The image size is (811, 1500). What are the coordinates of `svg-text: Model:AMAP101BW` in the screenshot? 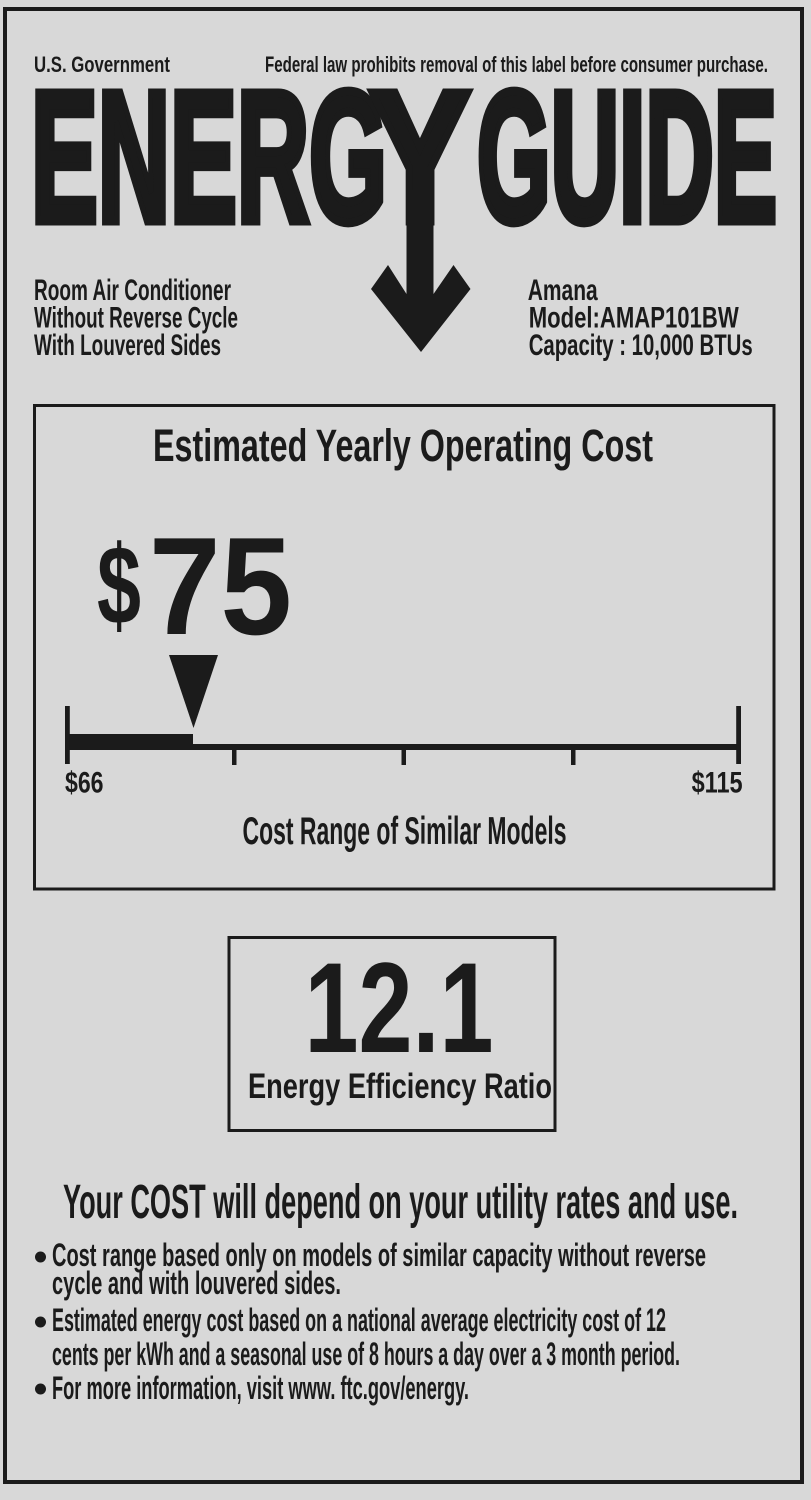 It's located at (634, 318).